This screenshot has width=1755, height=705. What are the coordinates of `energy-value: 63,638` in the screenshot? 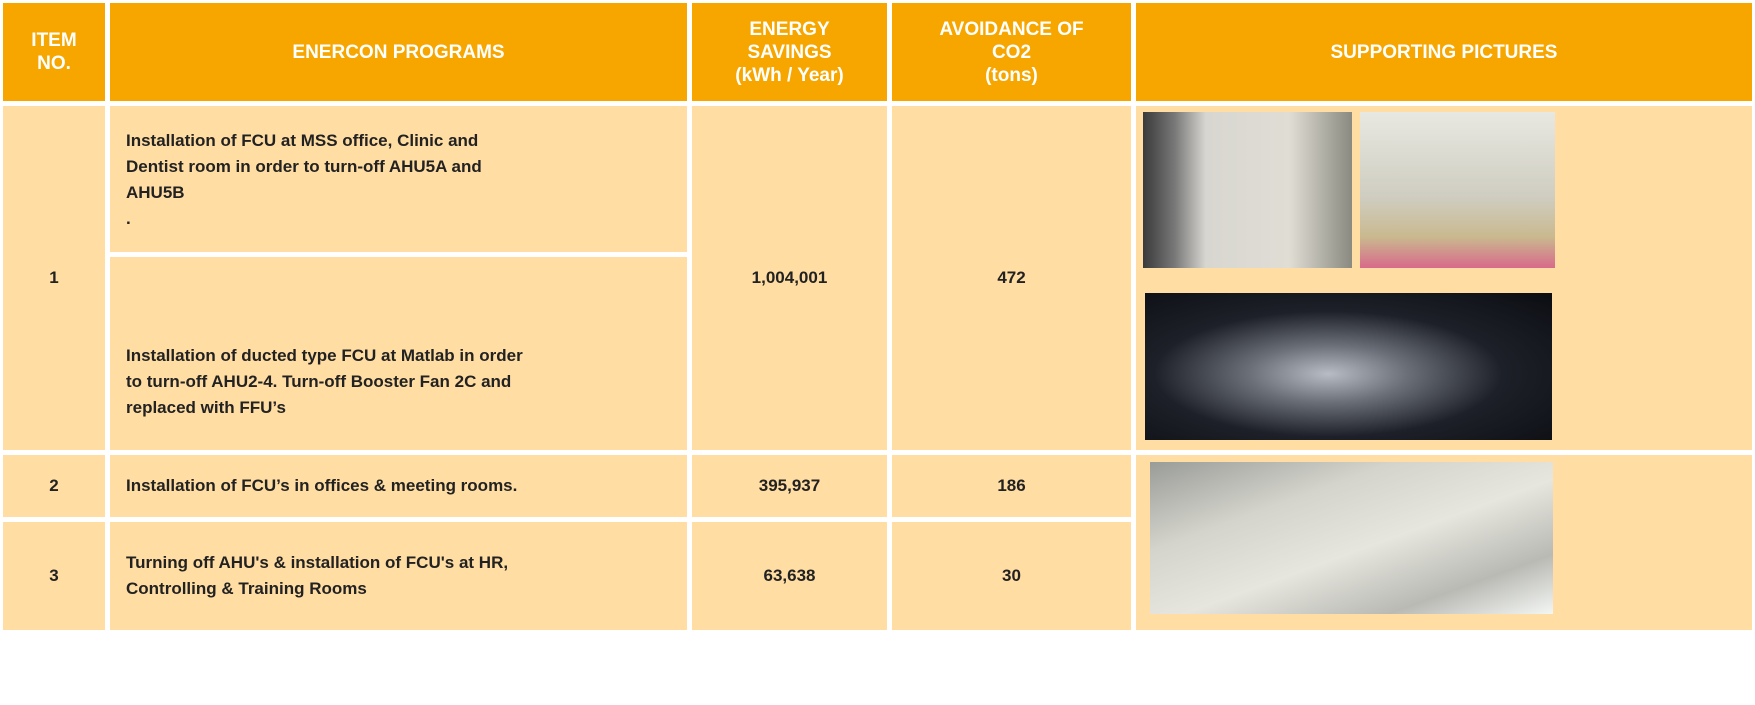 It's located at (789, 575).